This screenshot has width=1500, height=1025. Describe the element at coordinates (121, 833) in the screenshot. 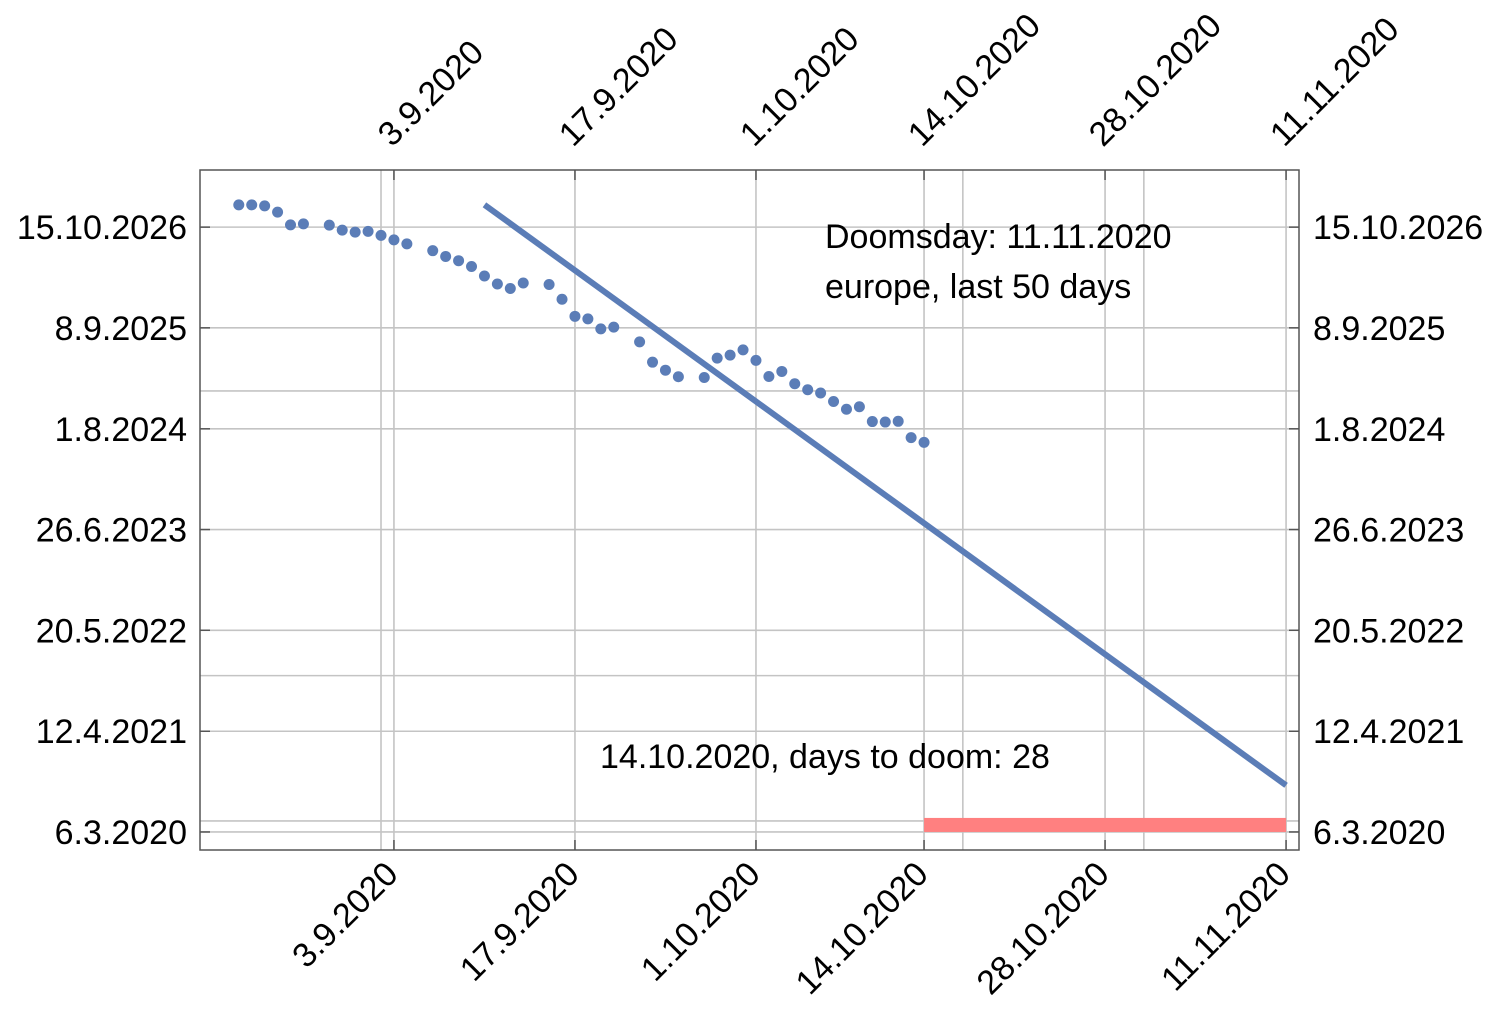

I see `y-tick-label-left: 6.3.2020` at that location.